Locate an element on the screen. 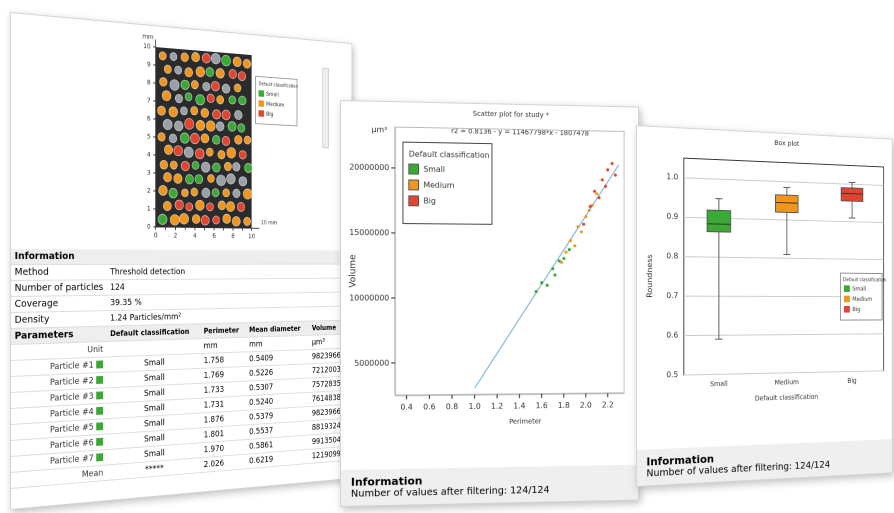 This screenshot has width=894, height=513. particle-image is located at coordinates (203, 138).